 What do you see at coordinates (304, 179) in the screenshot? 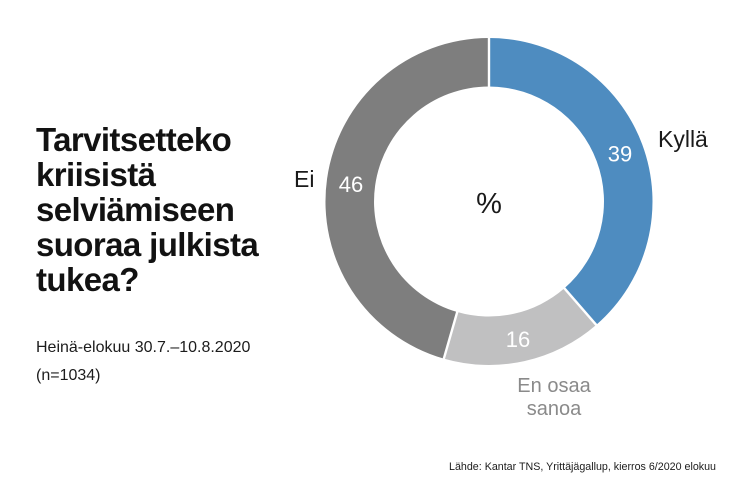
I see `svg-text: Ei` at bounding box center [304, 179].